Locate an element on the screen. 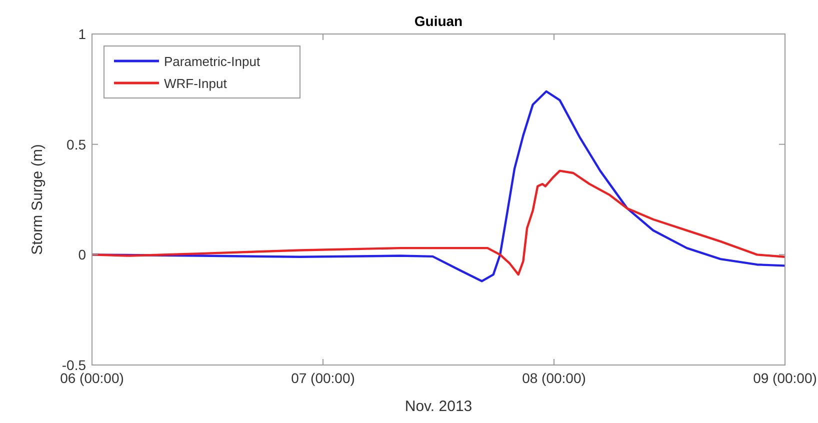 The height and width of the screenshot is (423, 818). y-axis-title: Storm Surge (m) is located at coordinates (37, 199).